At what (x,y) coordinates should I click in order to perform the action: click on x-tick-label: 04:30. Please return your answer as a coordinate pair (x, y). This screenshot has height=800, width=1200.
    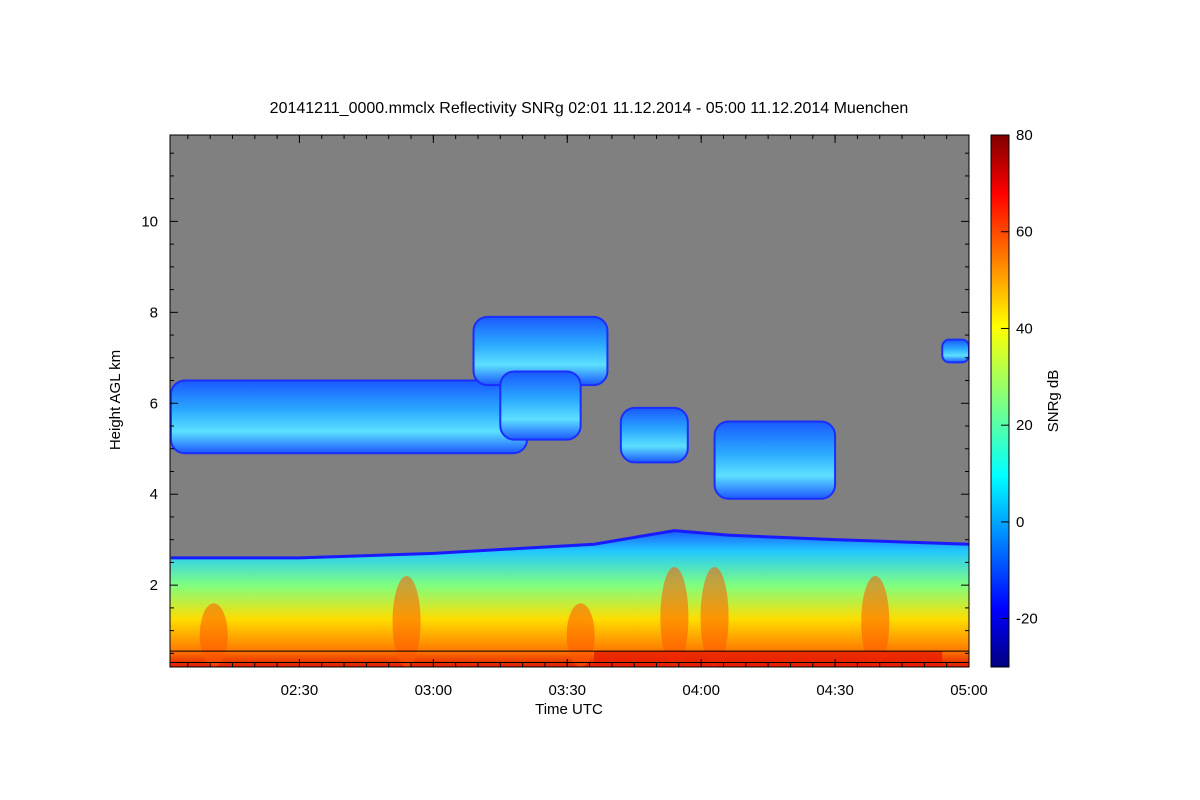
    Looking at the image, I should click on (835, 690).